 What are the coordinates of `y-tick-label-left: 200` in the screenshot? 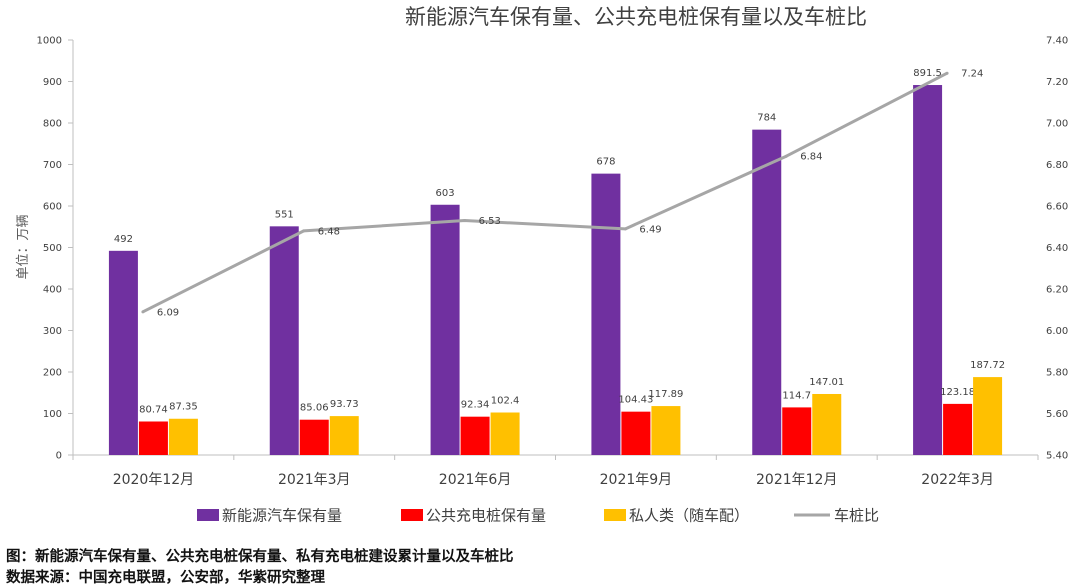 It's located at (52, 373).